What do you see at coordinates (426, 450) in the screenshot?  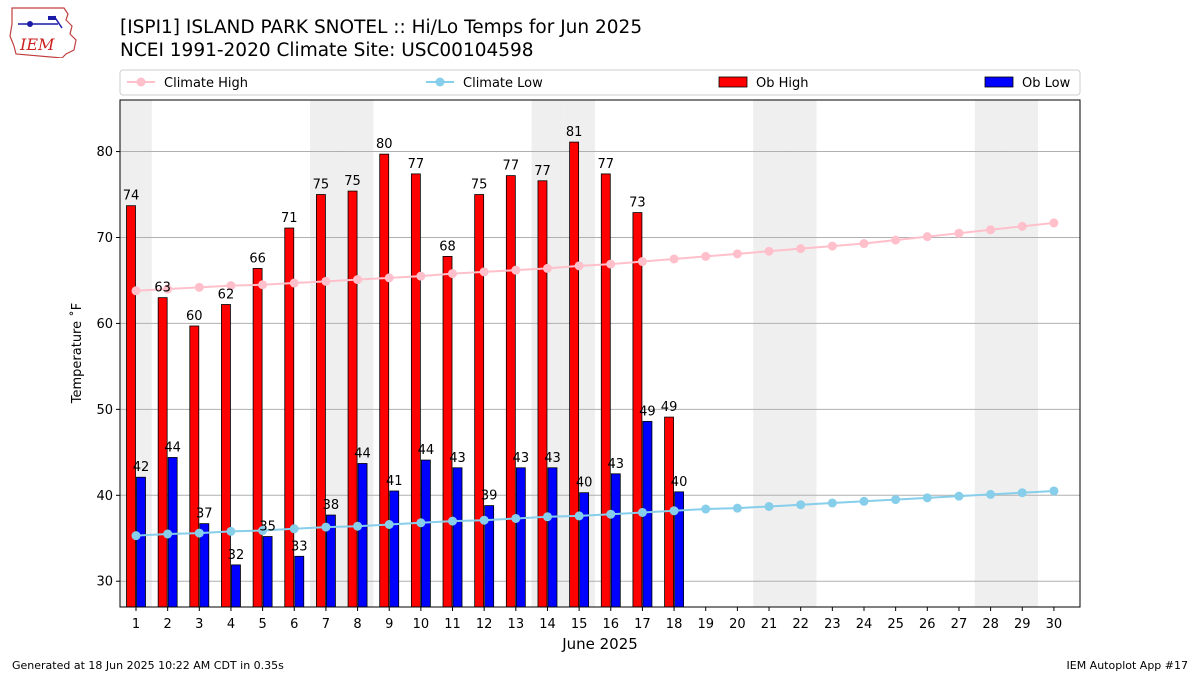 I see `ob-low-label-10: 44` at bounding box center [426, 450].